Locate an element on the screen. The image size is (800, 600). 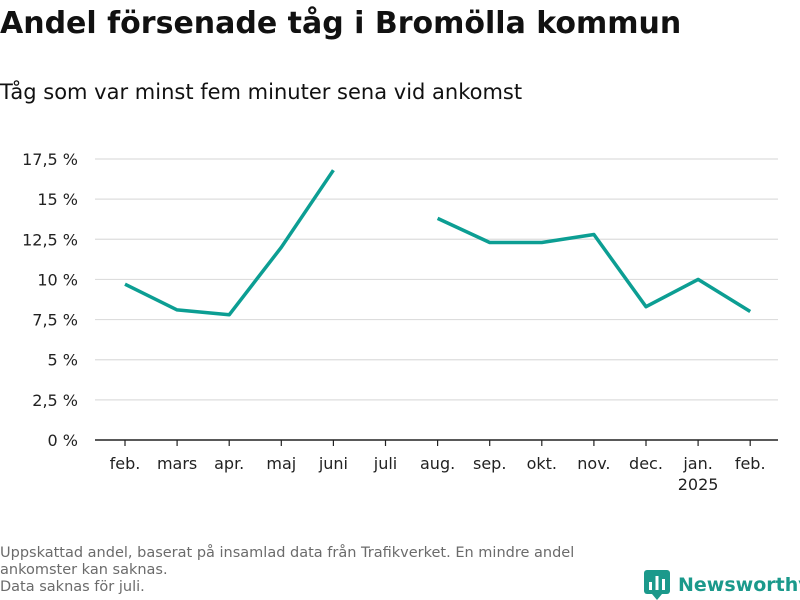
x-tick-label: dec. is located at coordinates (646, 463).